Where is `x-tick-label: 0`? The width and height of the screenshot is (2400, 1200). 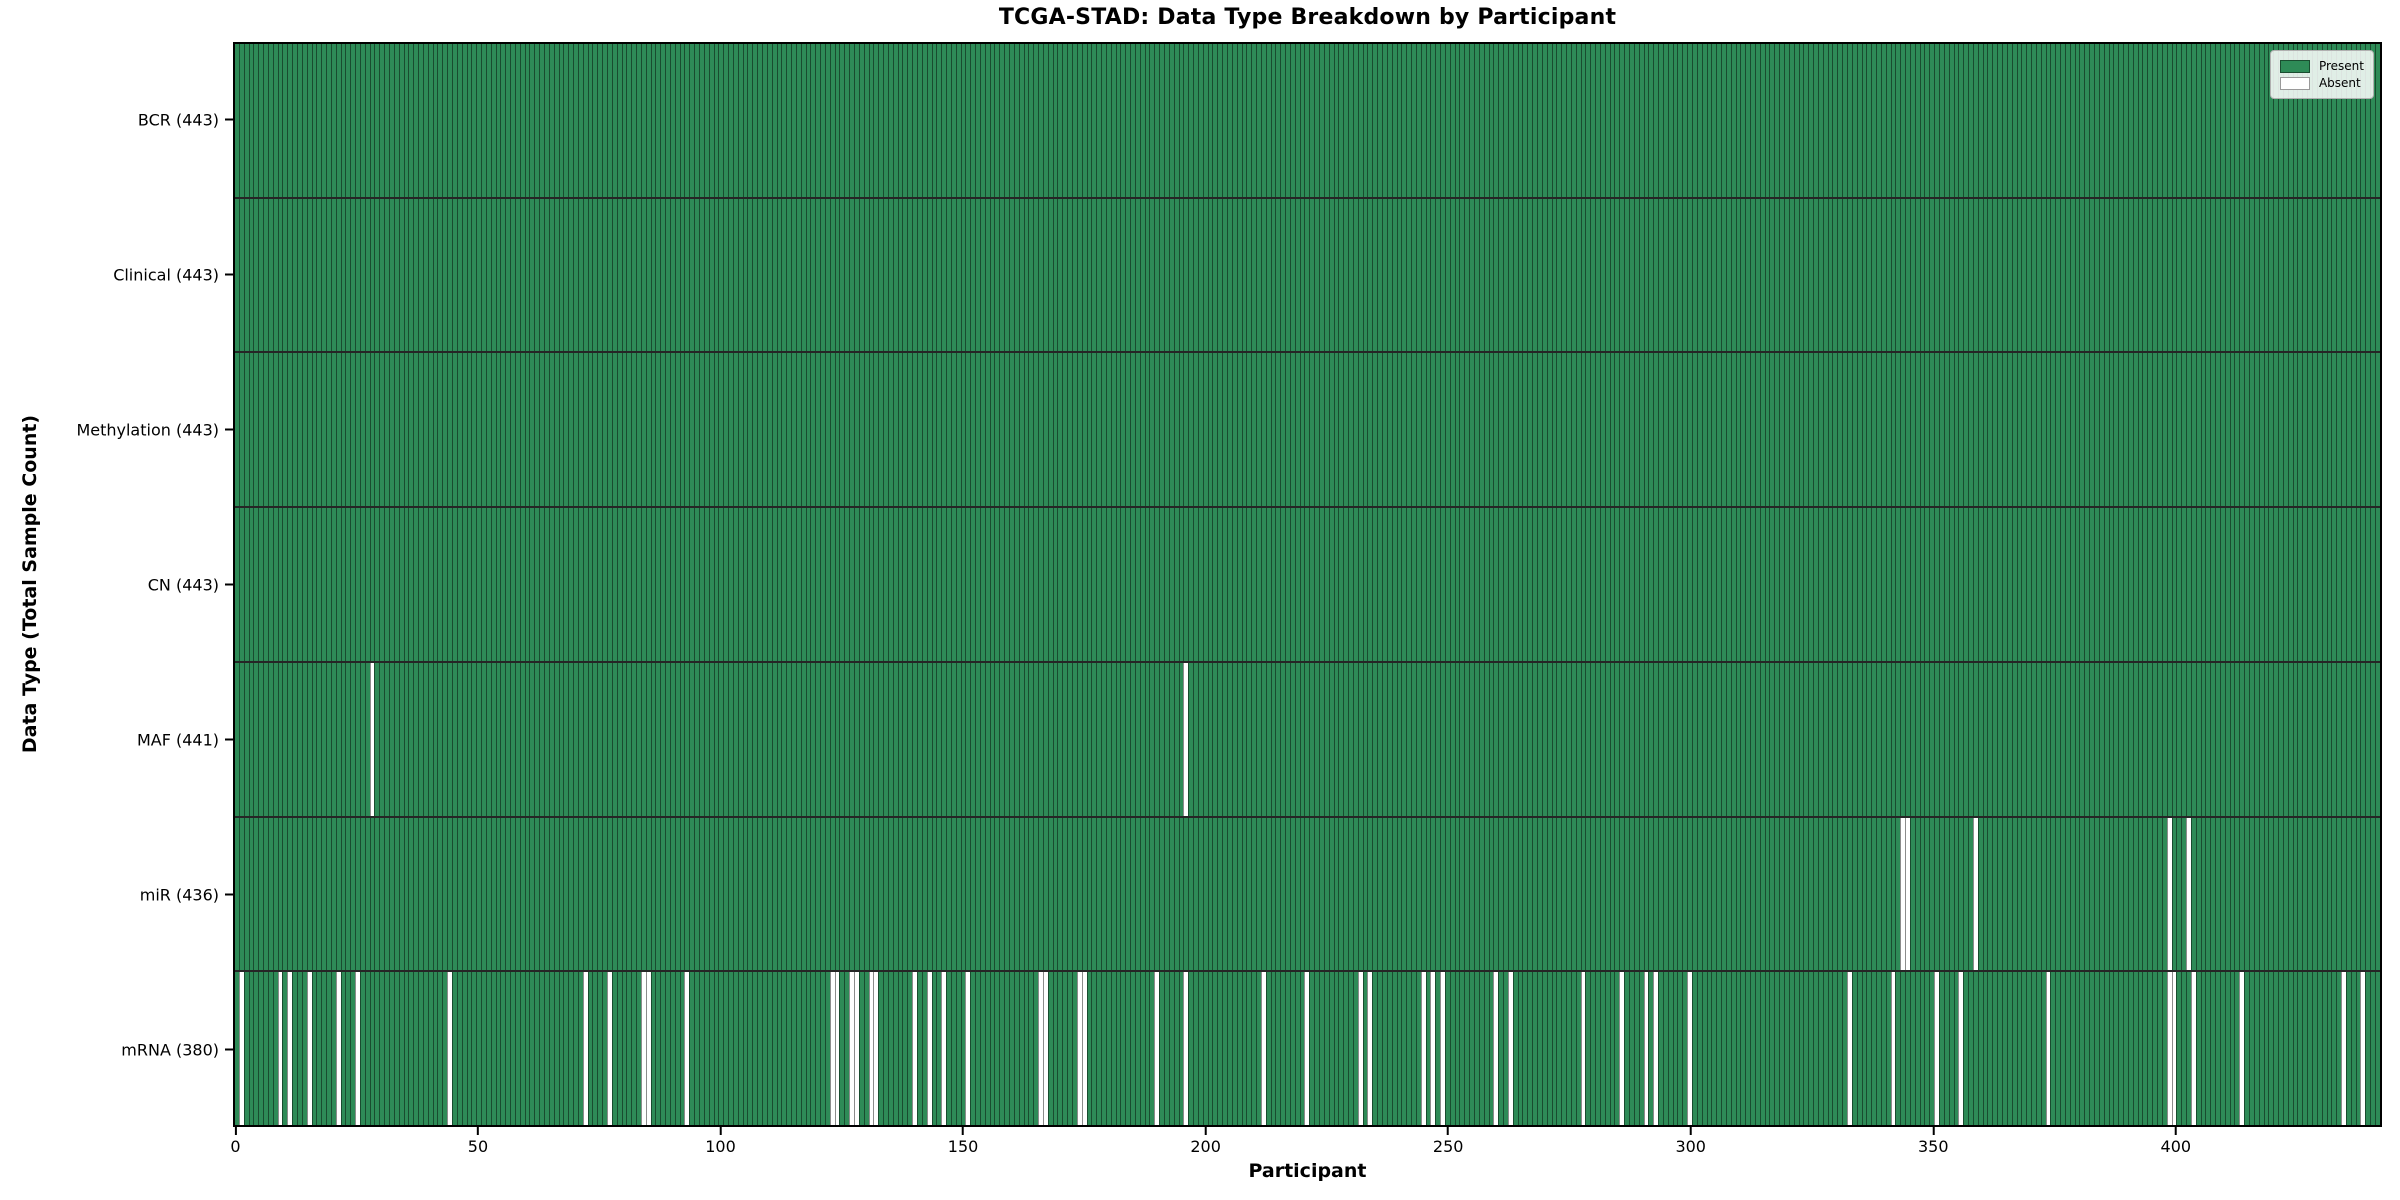
x-tick-label: 0 is located at coordinates (235, 1146).